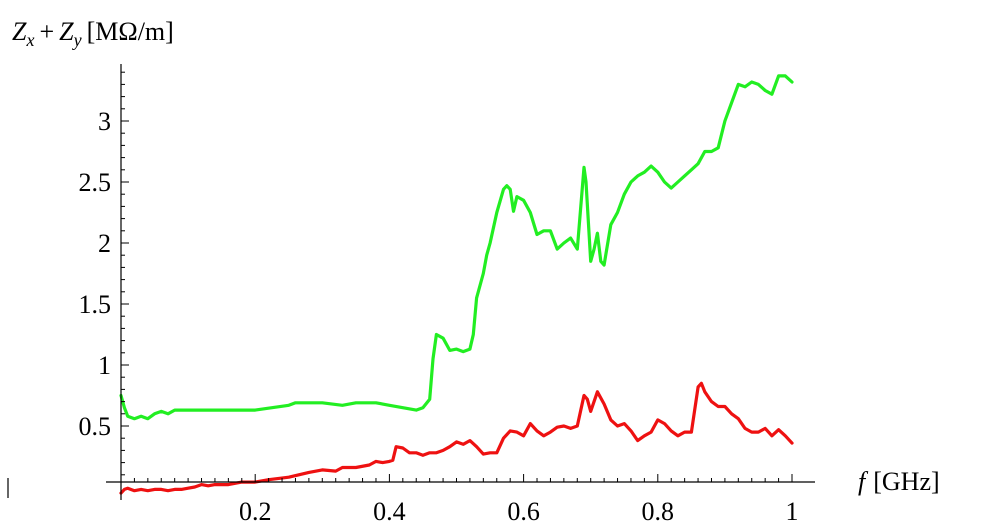  I want to click on x-title-unit: [GHz], so click(906, 481).